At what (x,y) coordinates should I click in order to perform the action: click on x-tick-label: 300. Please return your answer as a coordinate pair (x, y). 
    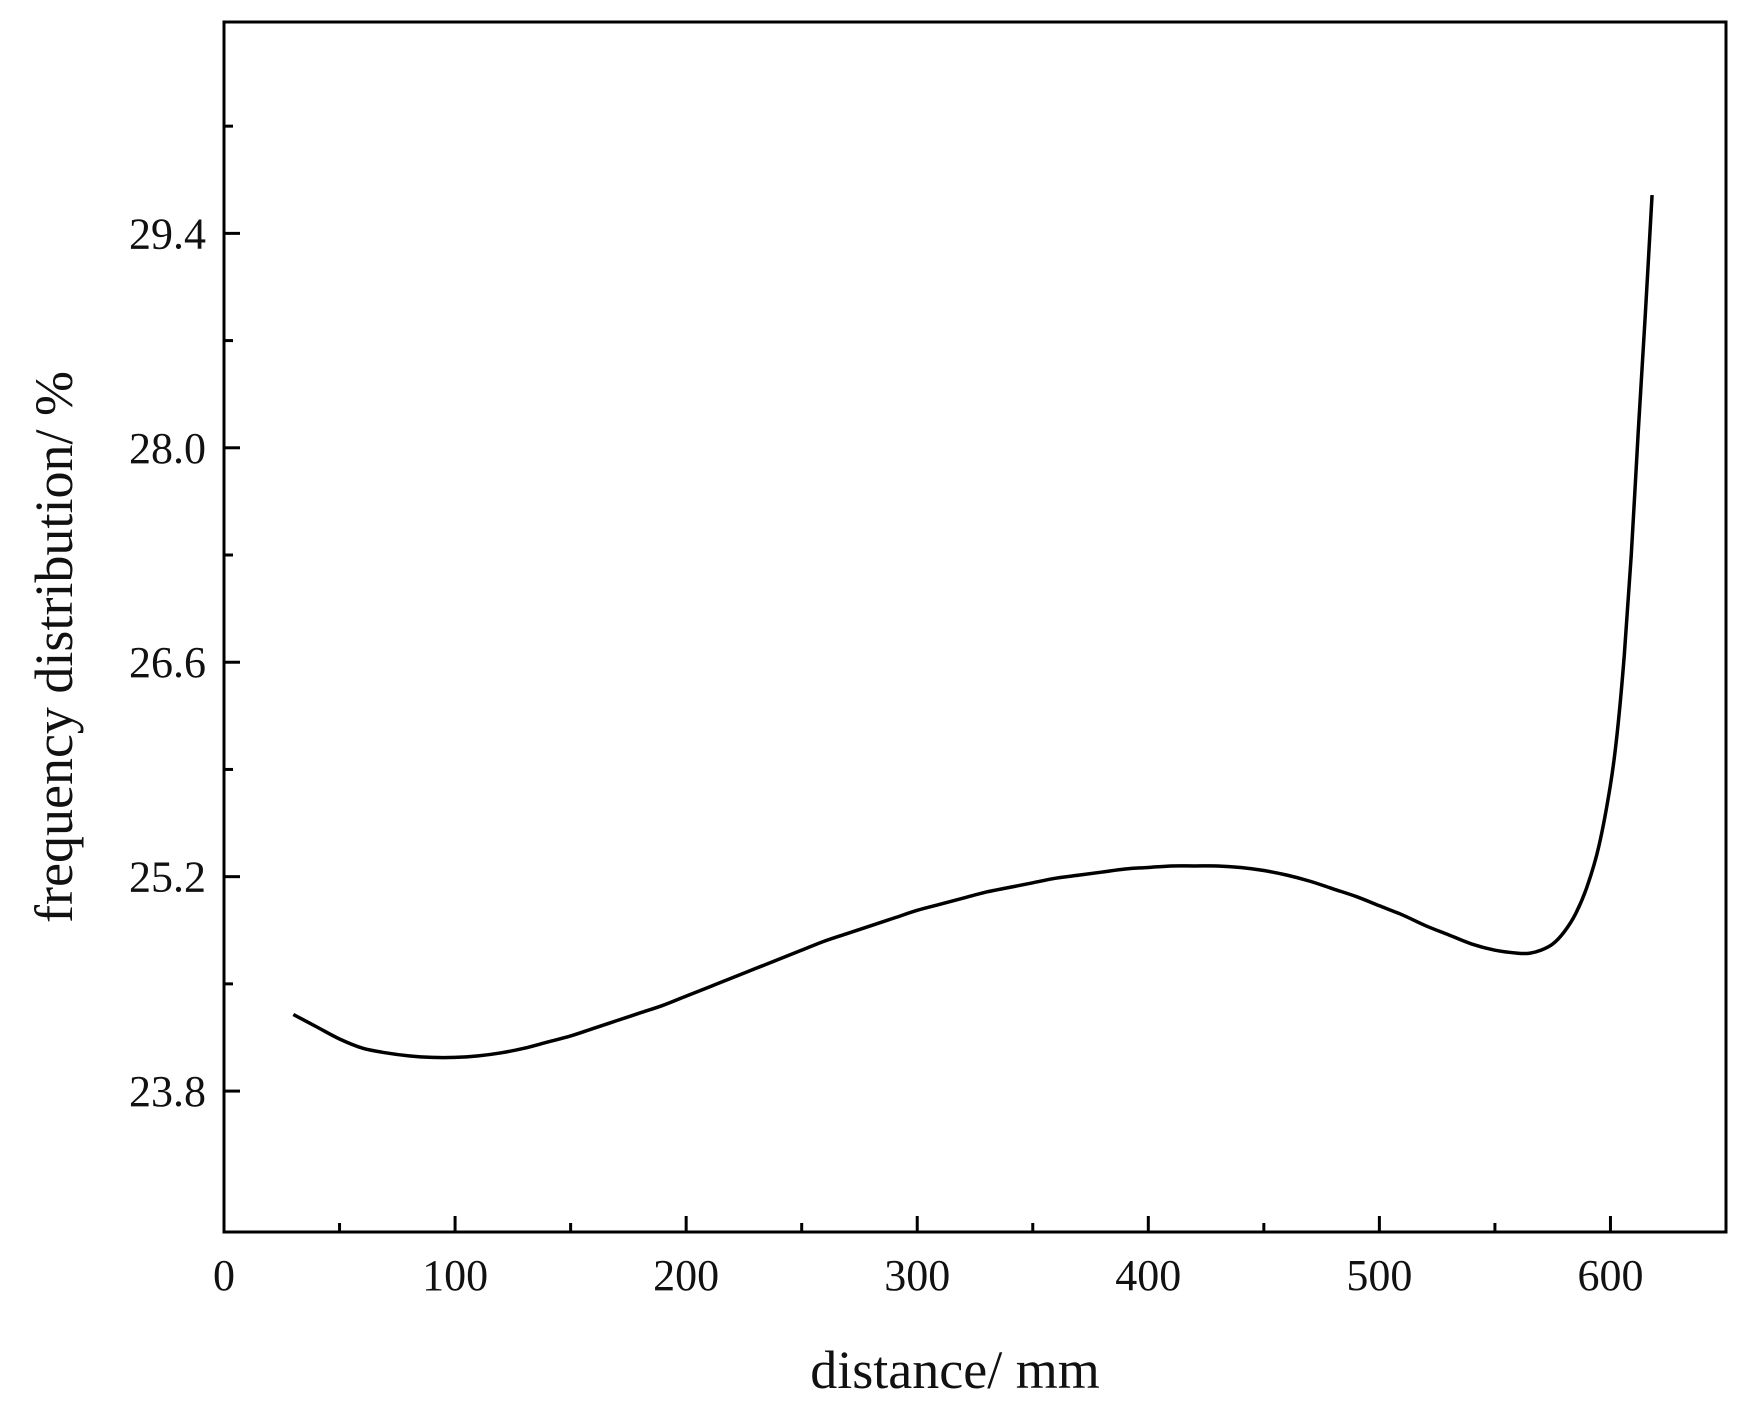
    Looking at the image, I should click on (917, 1275).